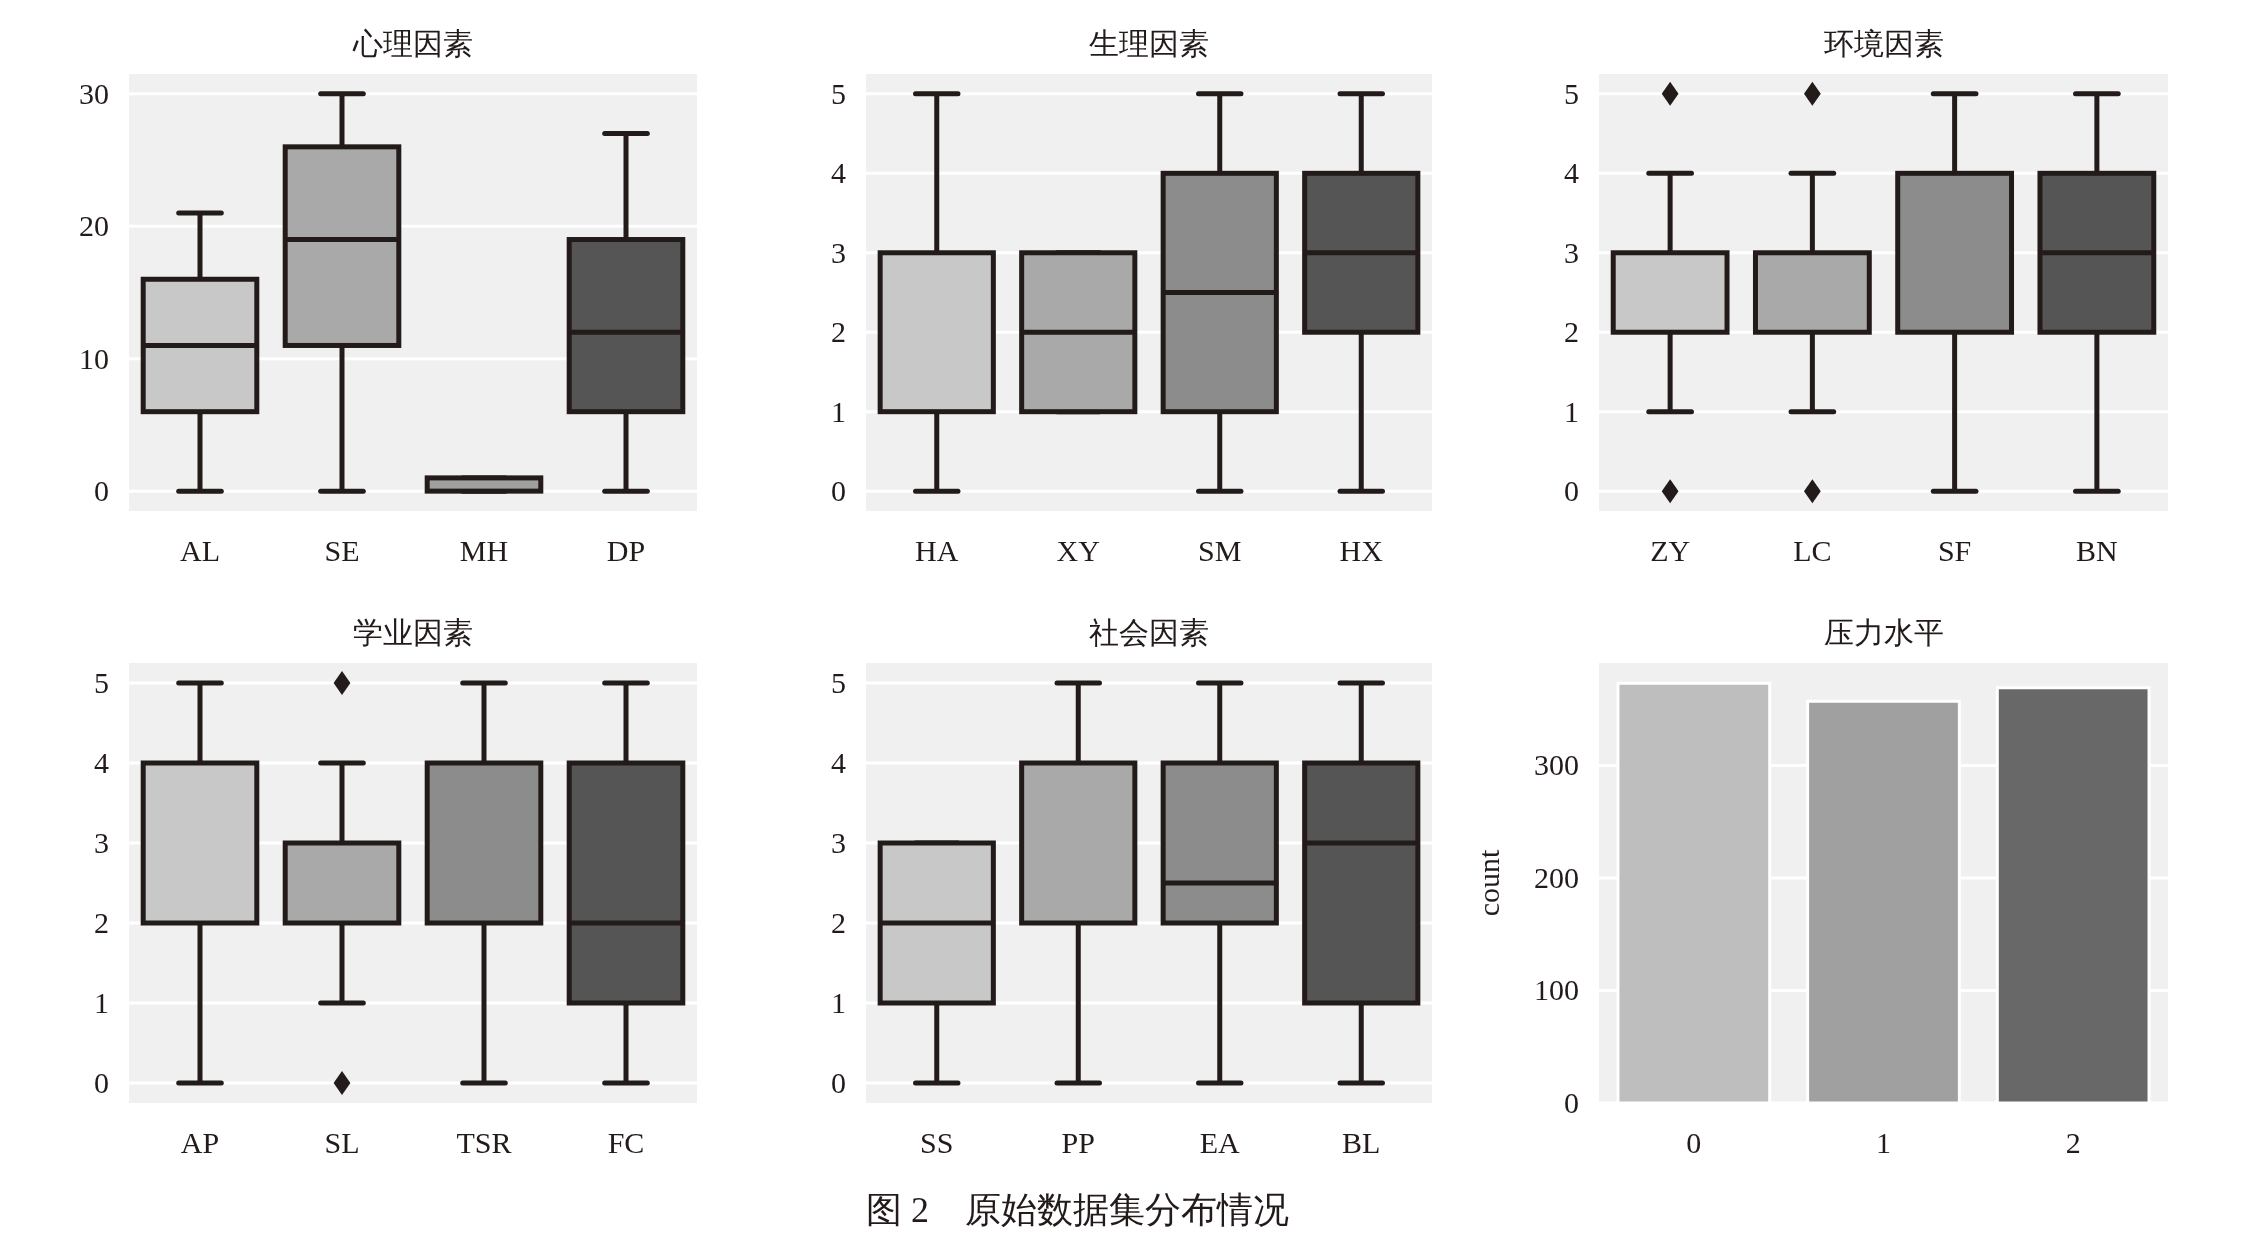 The width and height of the screenshot is (2245, 1246). What do you see at coordinates (484, 550) in the screenshot?
I see `x-tick-label: MH` at bounding box center [484, 550].